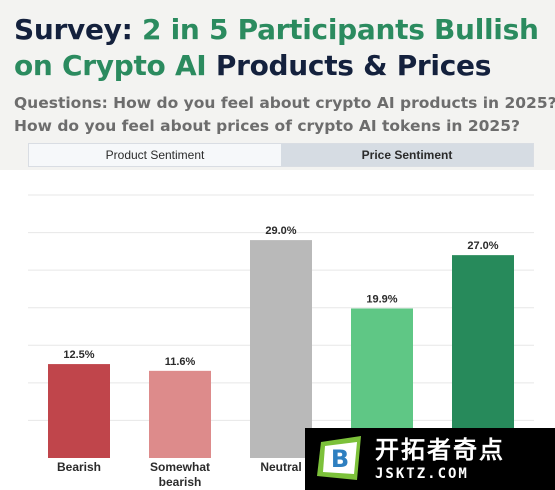 The width and height of the screenshot is (555, 490). What do you see at coordinates (422, 474) in the screenshot?
I see `watermark-domain: JSKTZ.COM` at bounding box center [422, 474].